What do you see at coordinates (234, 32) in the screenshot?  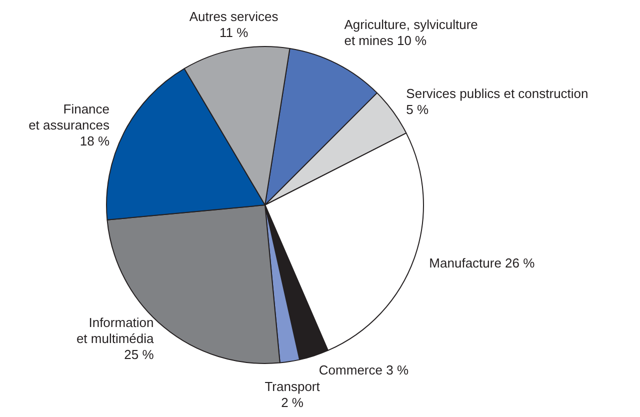 I see `data-label: 11 %` at bounding box center [234, 32].